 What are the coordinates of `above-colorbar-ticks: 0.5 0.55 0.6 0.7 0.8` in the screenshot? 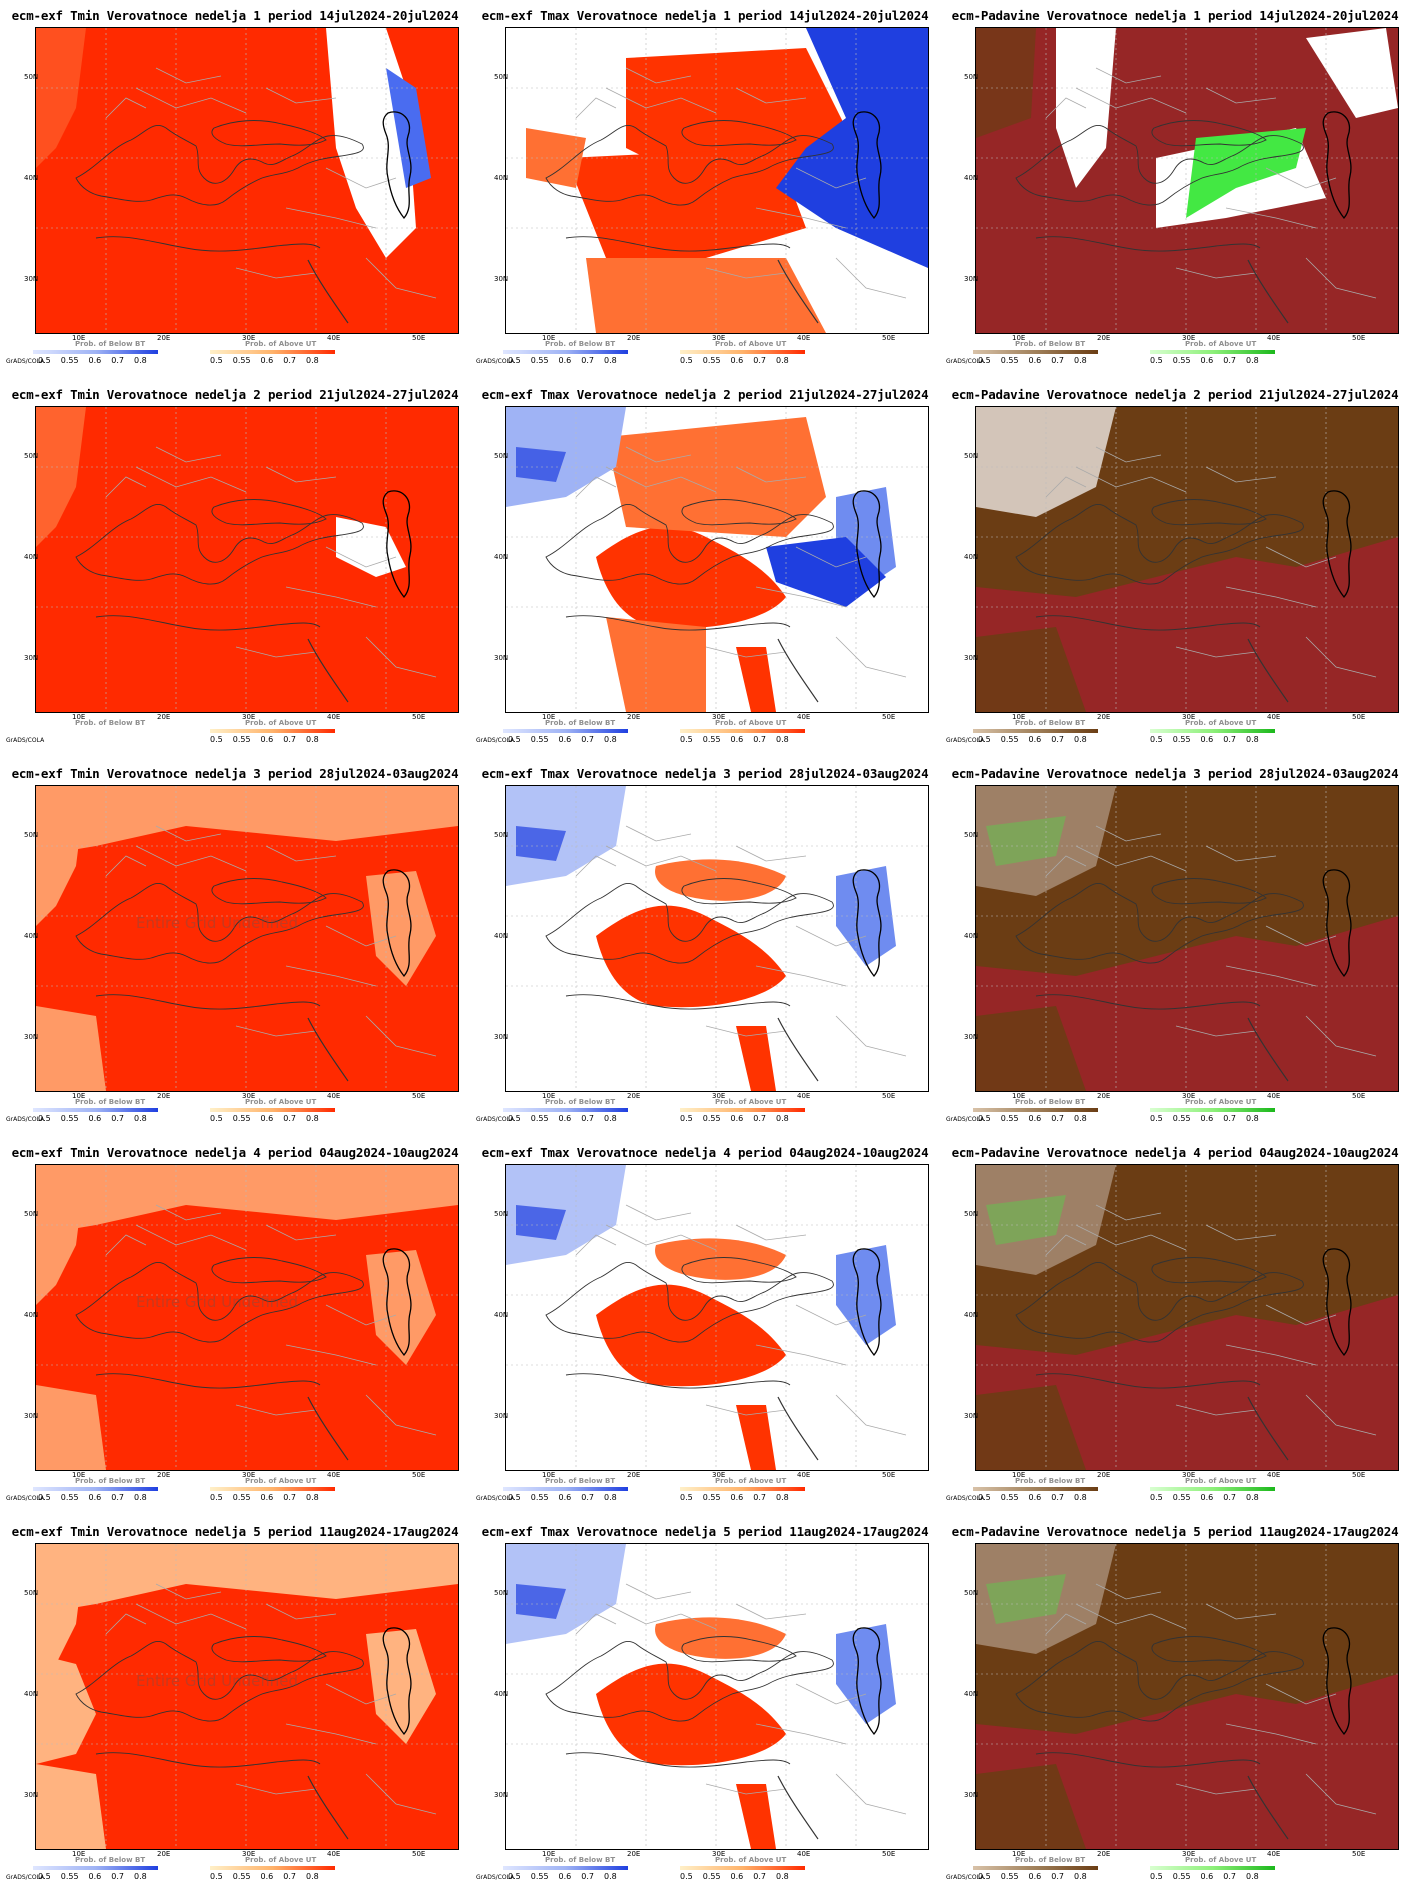 It's located at (269, 1876).